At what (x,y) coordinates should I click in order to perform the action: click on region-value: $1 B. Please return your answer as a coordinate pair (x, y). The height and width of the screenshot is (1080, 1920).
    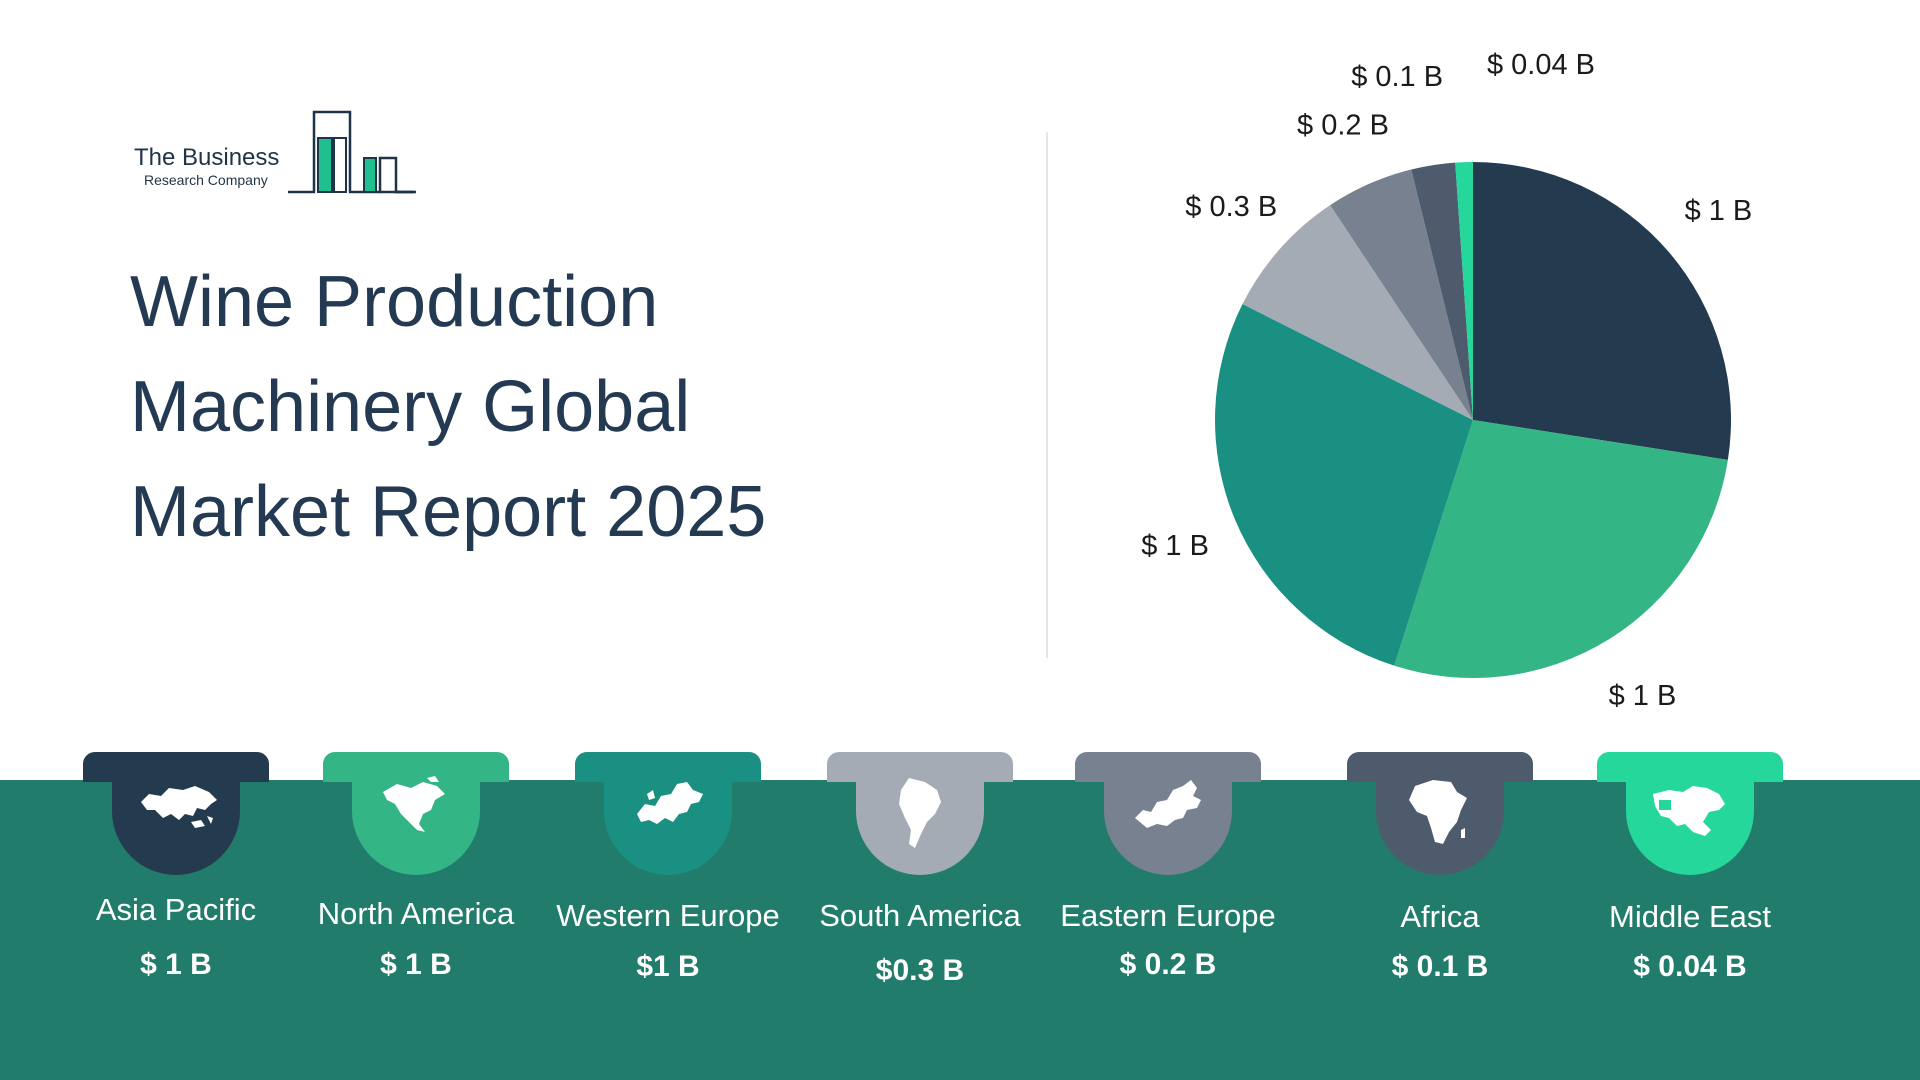
    Looking at the image, I should click on (668, 966).